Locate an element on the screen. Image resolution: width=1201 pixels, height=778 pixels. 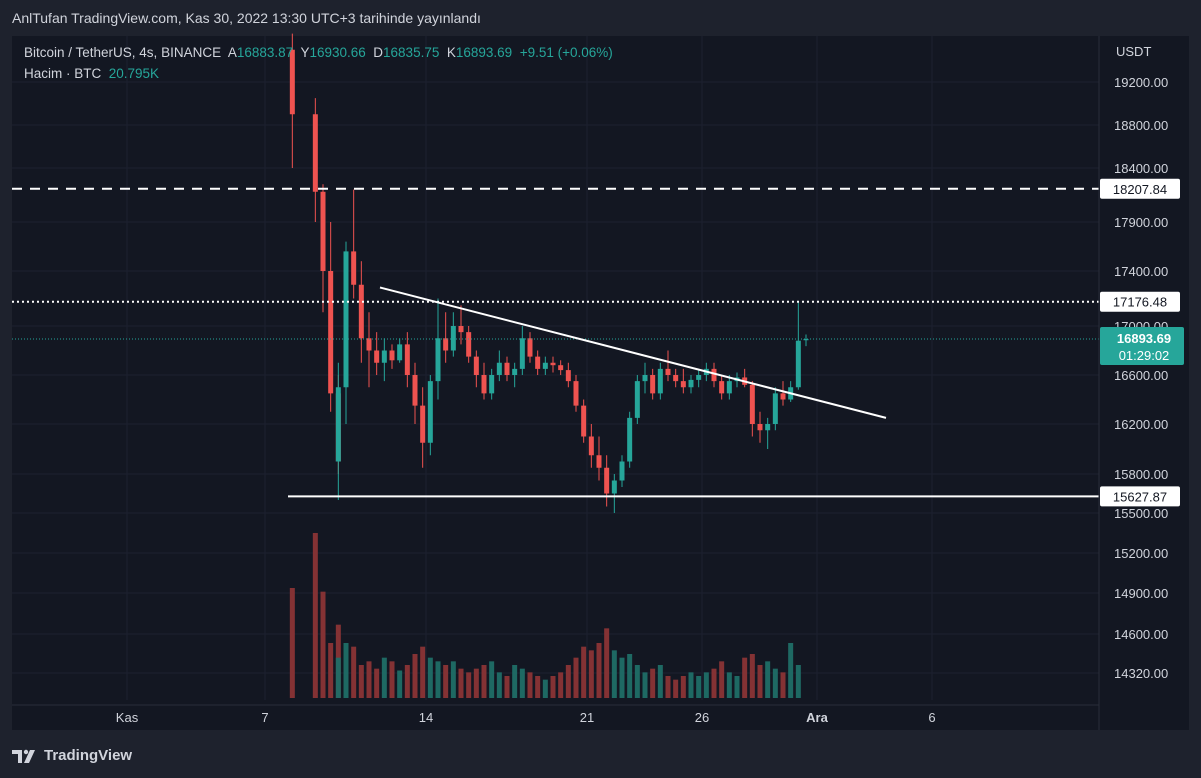
price-tag-bg is located at coordinates (1140, 496).